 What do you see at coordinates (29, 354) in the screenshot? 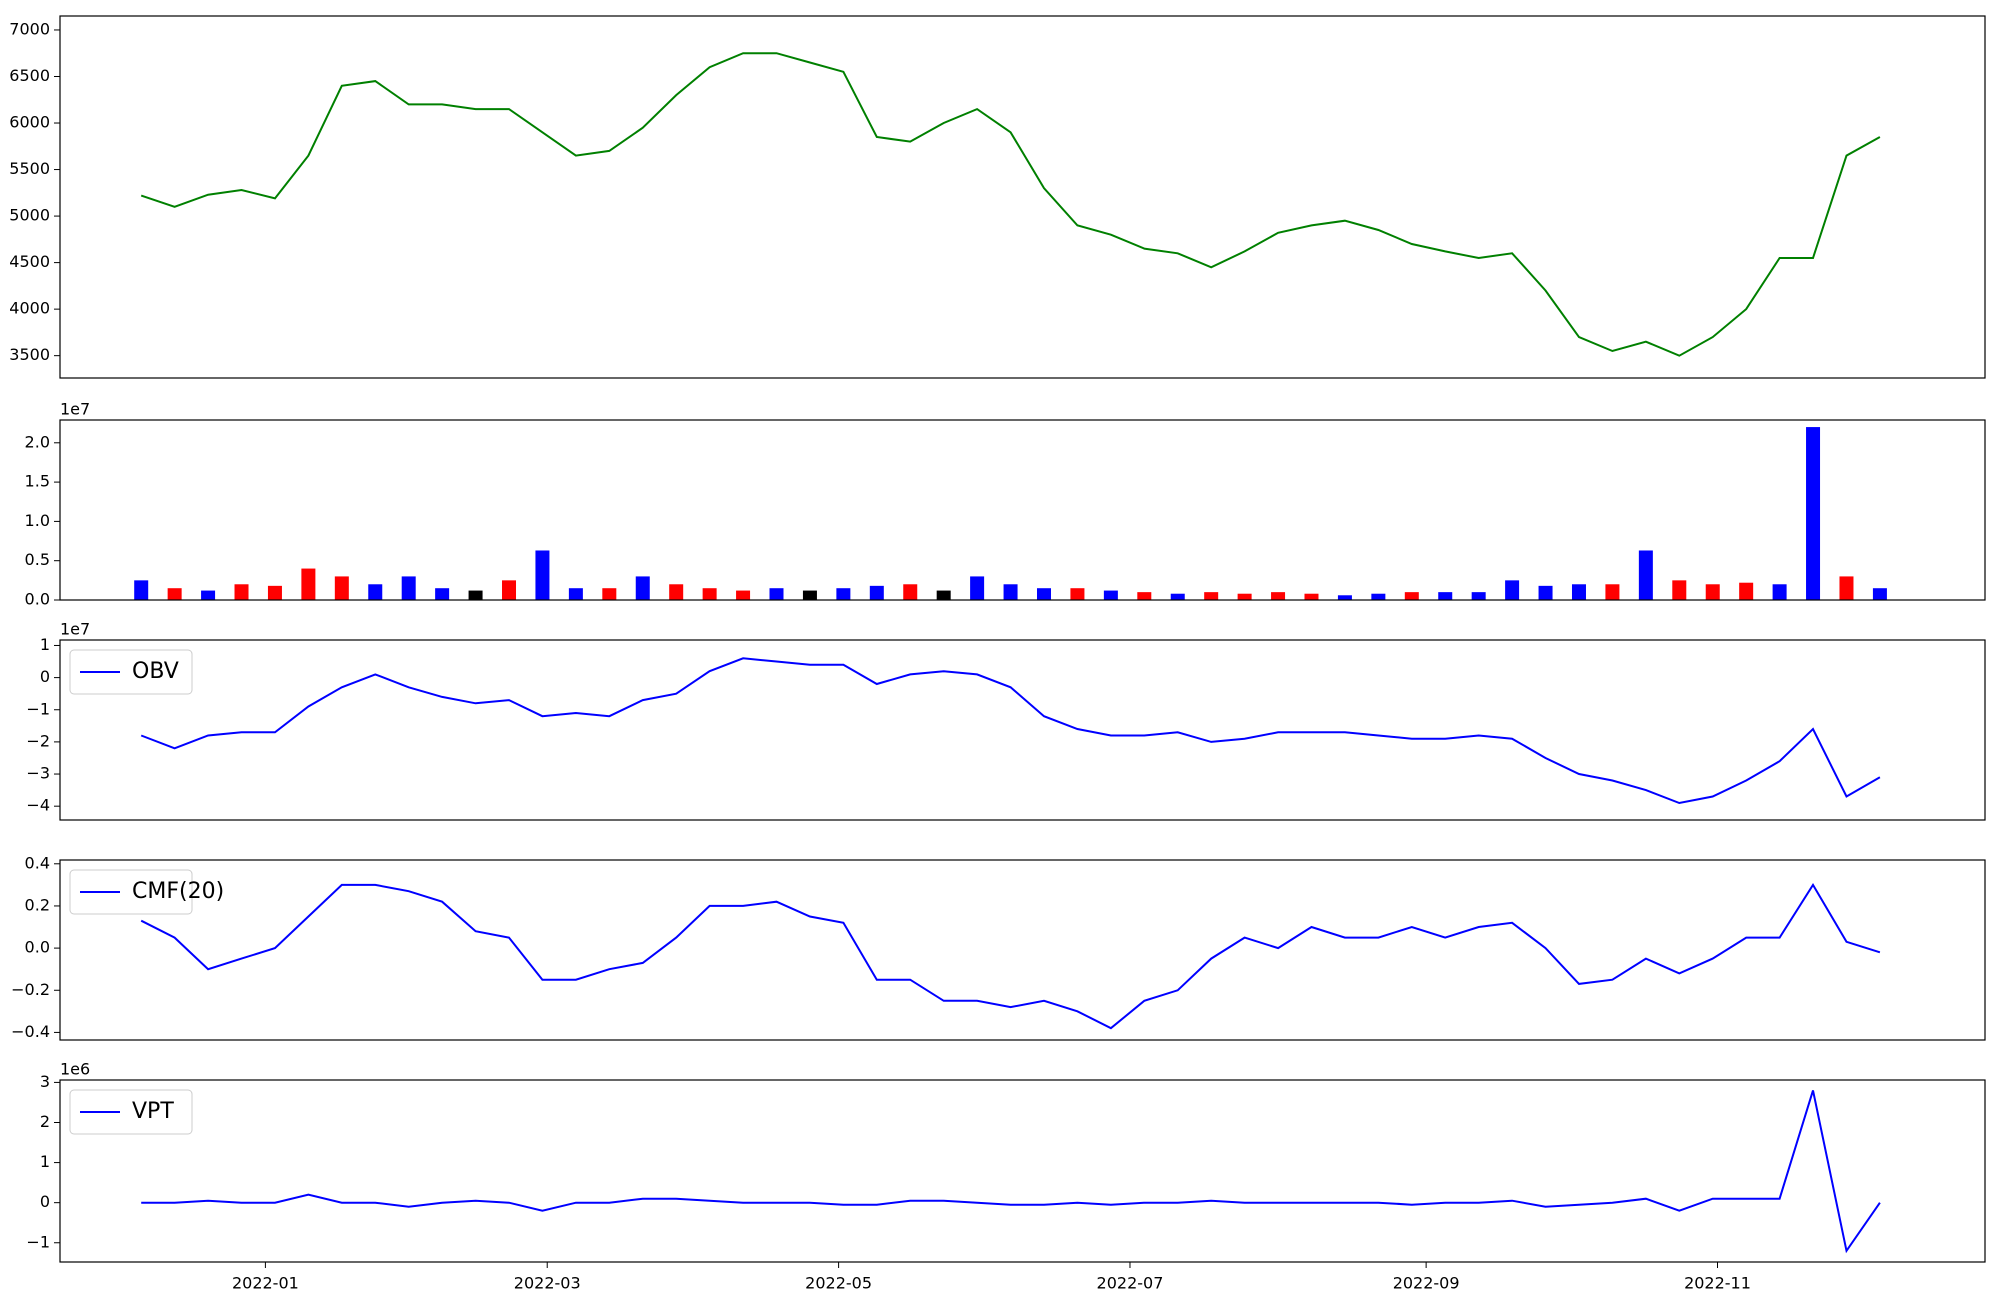
I see `y-tick-label: 3500` at bounding box center [29, 354].